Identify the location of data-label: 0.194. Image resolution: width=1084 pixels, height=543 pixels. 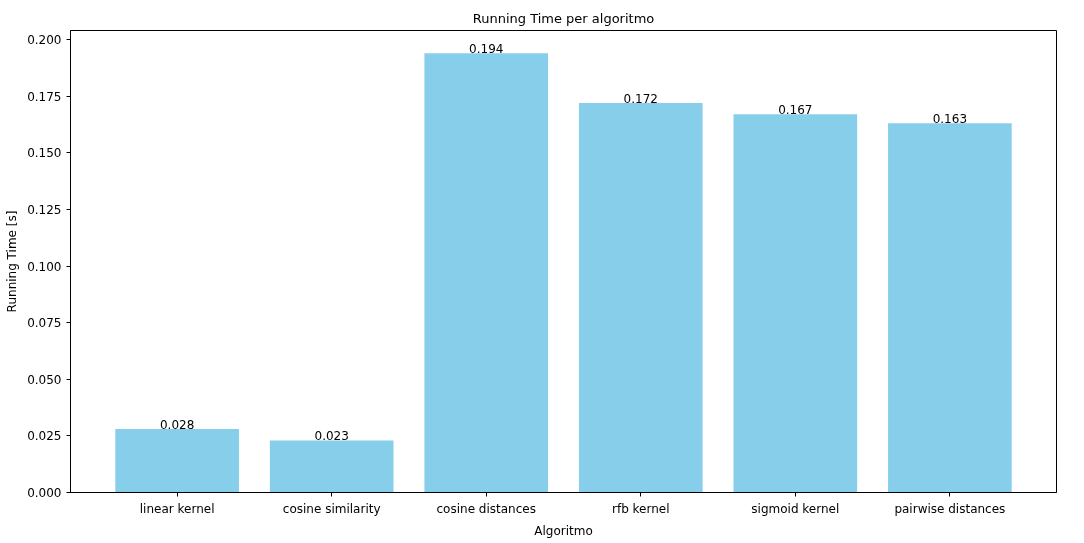
(486, 49).